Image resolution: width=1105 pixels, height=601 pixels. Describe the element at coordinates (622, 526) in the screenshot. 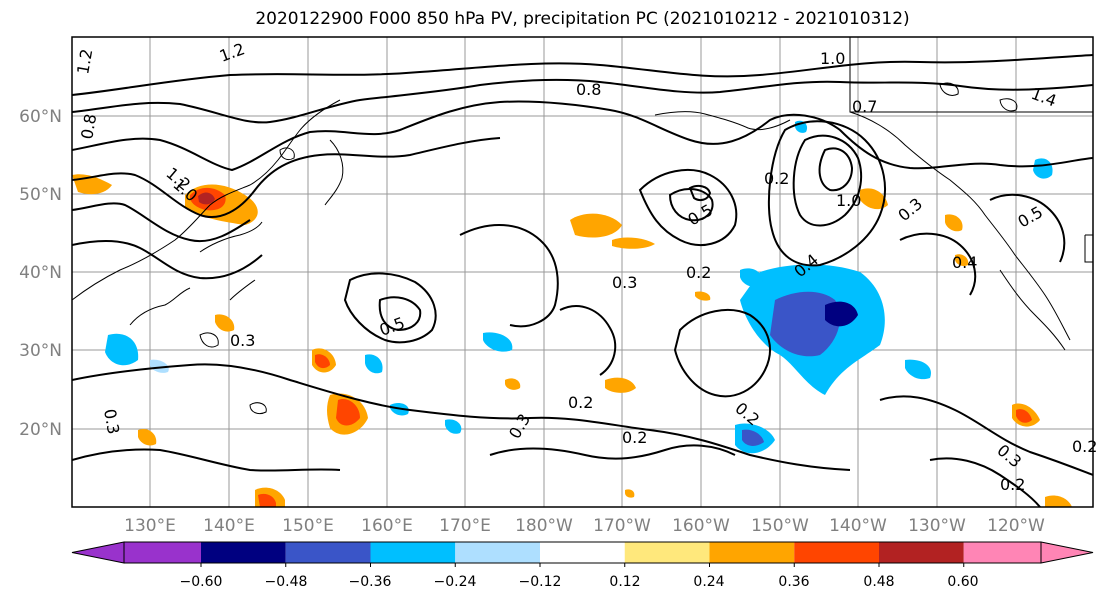

I see `lon-label: 170°W` at that location.